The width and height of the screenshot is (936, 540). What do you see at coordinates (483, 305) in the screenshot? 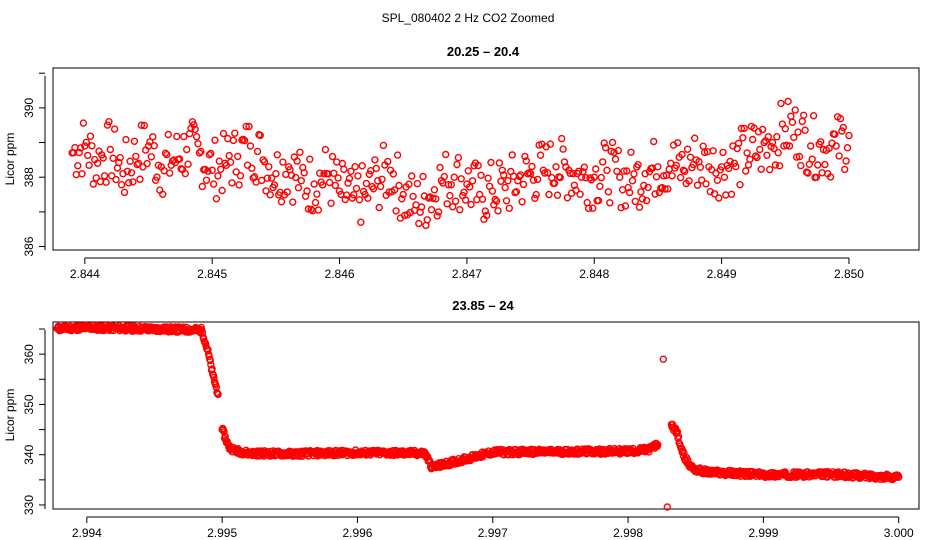
I see `bottom-panel-title: 23.85 – 24` at bounding box center [483, 305].